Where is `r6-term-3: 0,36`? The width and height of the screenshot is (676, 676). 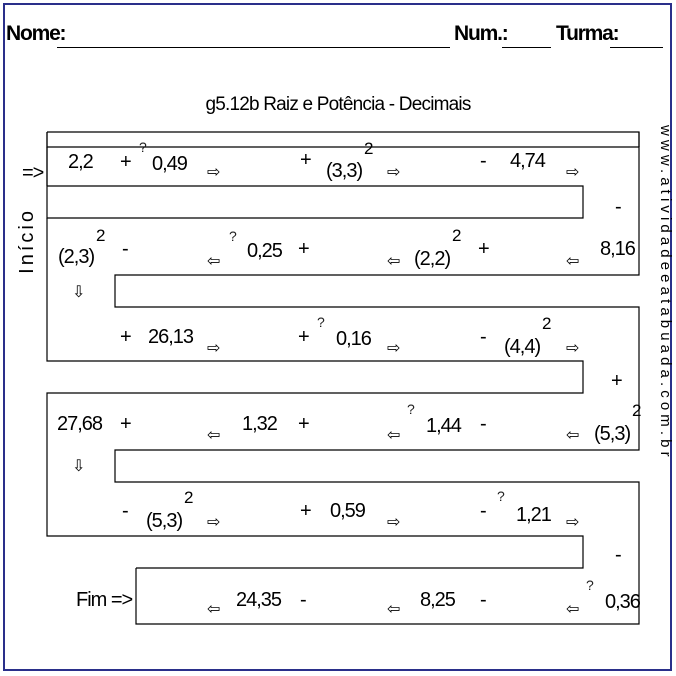 r6-term-3: 0,36 is located at coordinates (623, 602).